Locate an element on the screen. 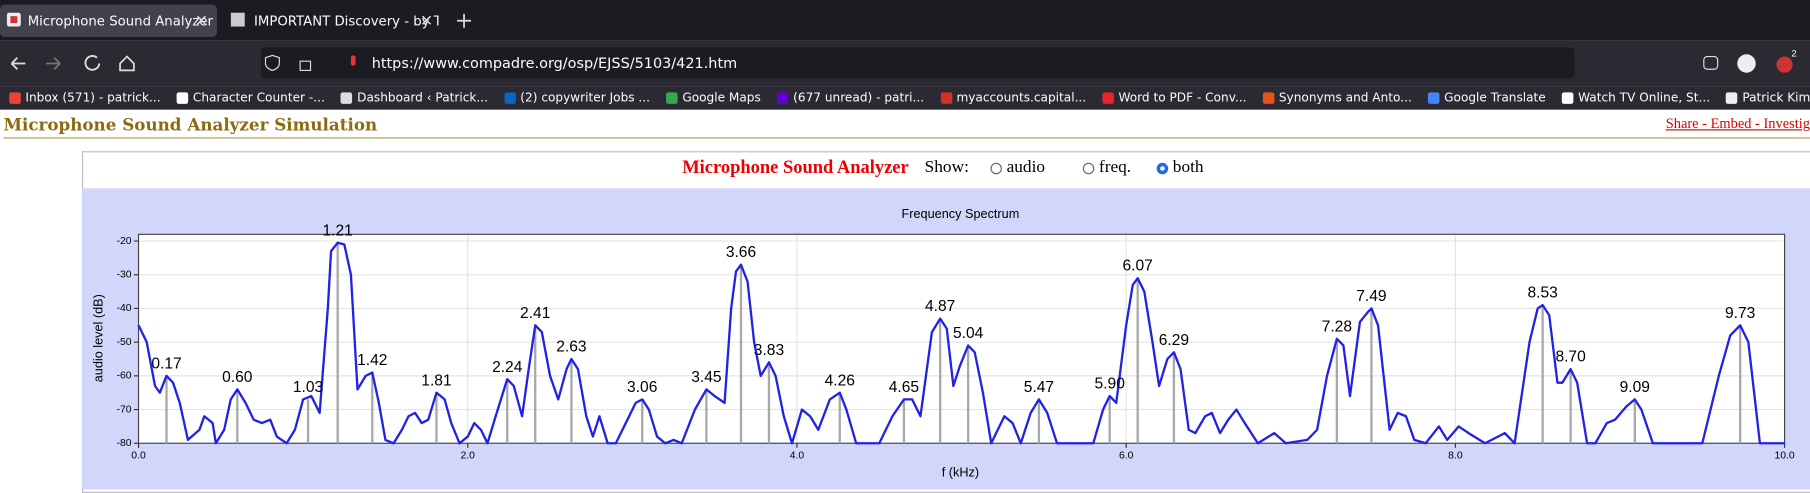  peak-label: 3.66 is located at coordinates (741, 252).